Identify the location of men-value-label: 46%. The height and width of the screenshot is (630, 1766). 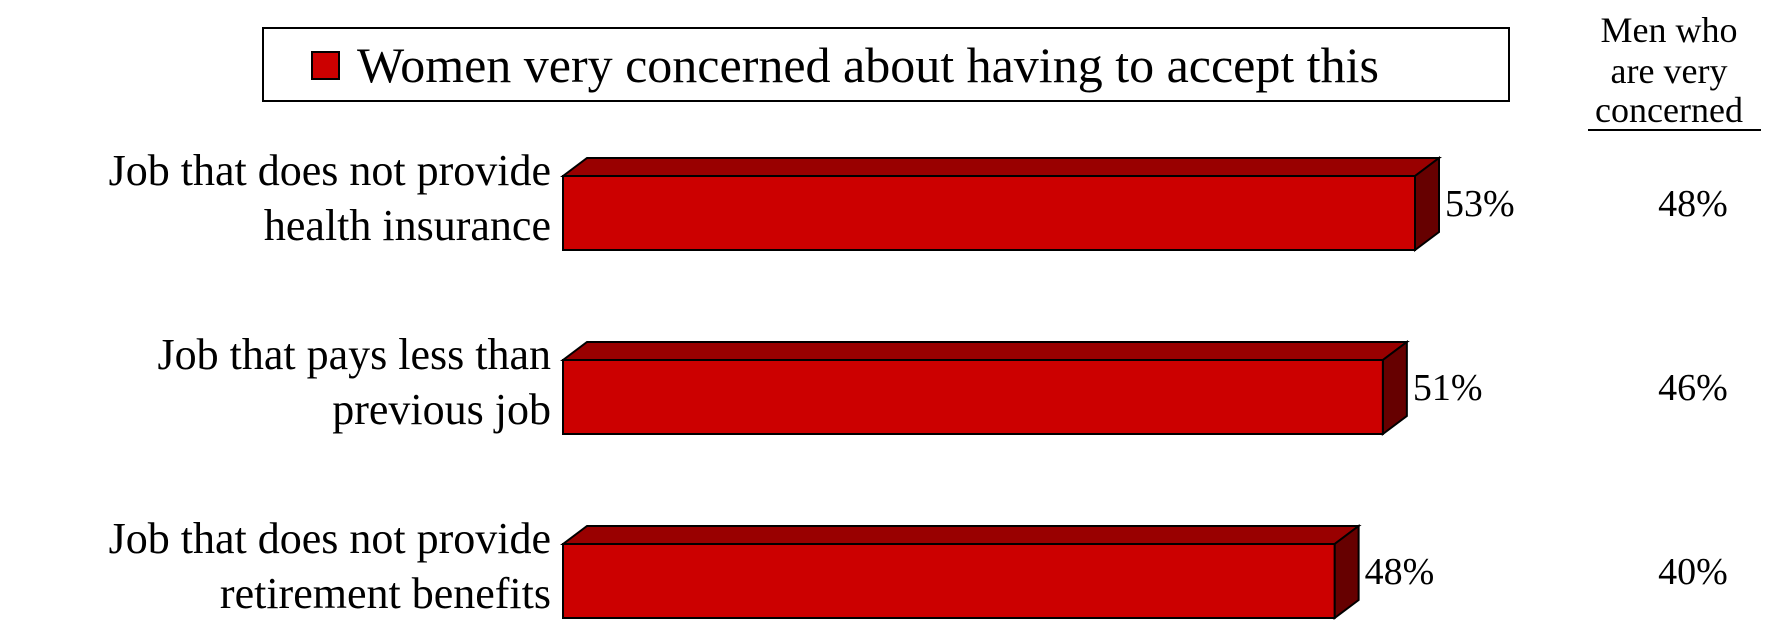
(1693, 388).